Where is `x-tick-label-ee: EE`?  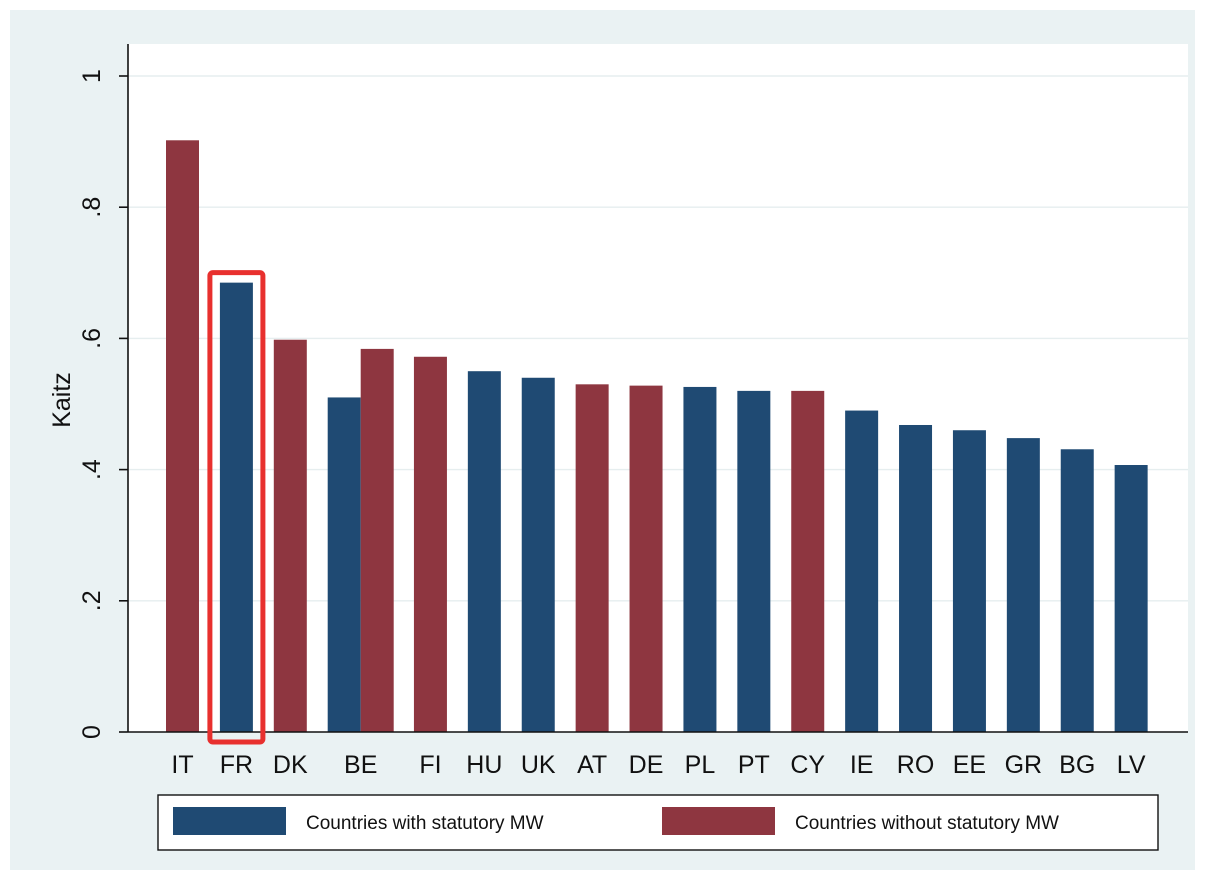 x-tick-label-ee: EE is located at coordinates (969, 765).